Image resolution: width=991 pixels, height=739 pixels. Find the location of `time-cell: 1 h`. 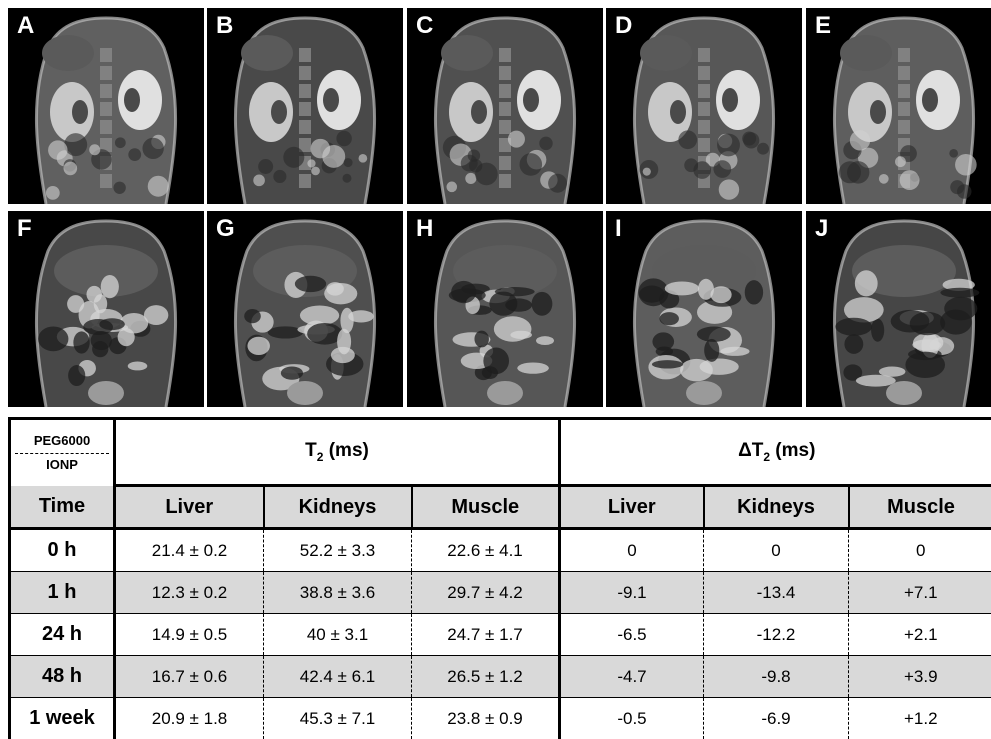

time-cell: 1 h is located at coordinates (62, 593).